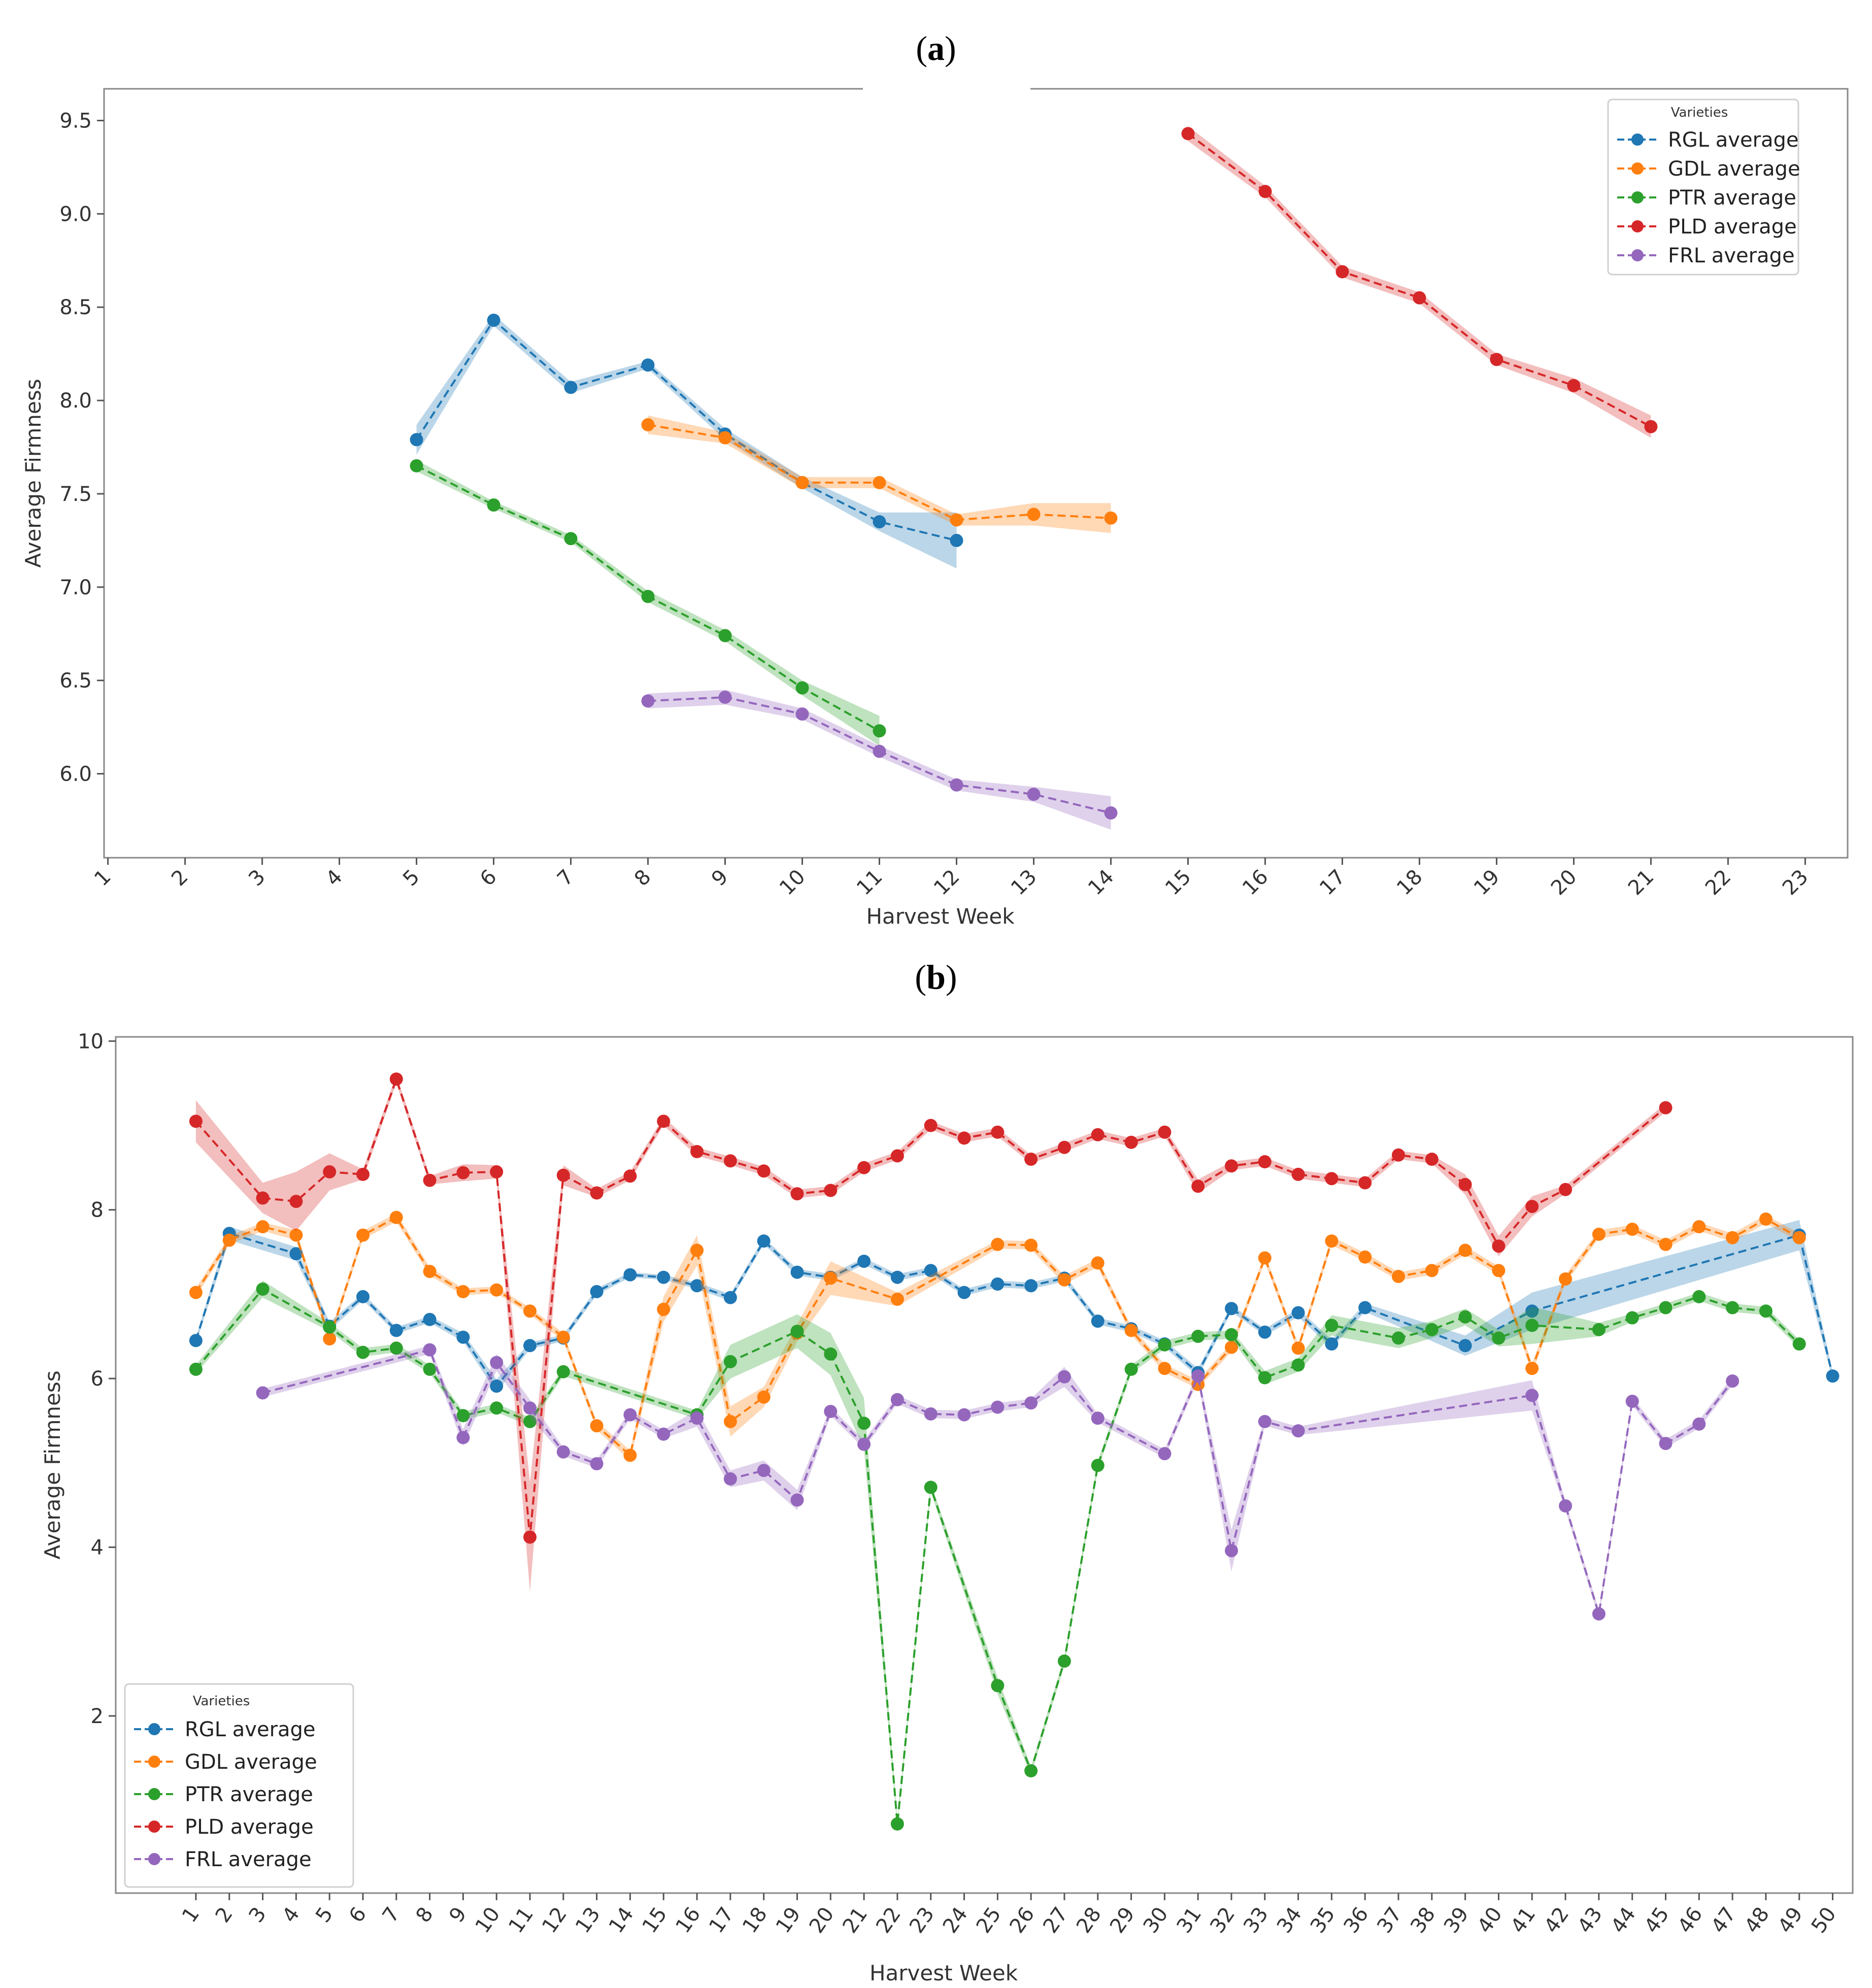 This screenshot has height=1988, width=1872. I want to click on legend-label: PTR average, so click(249, 1794).